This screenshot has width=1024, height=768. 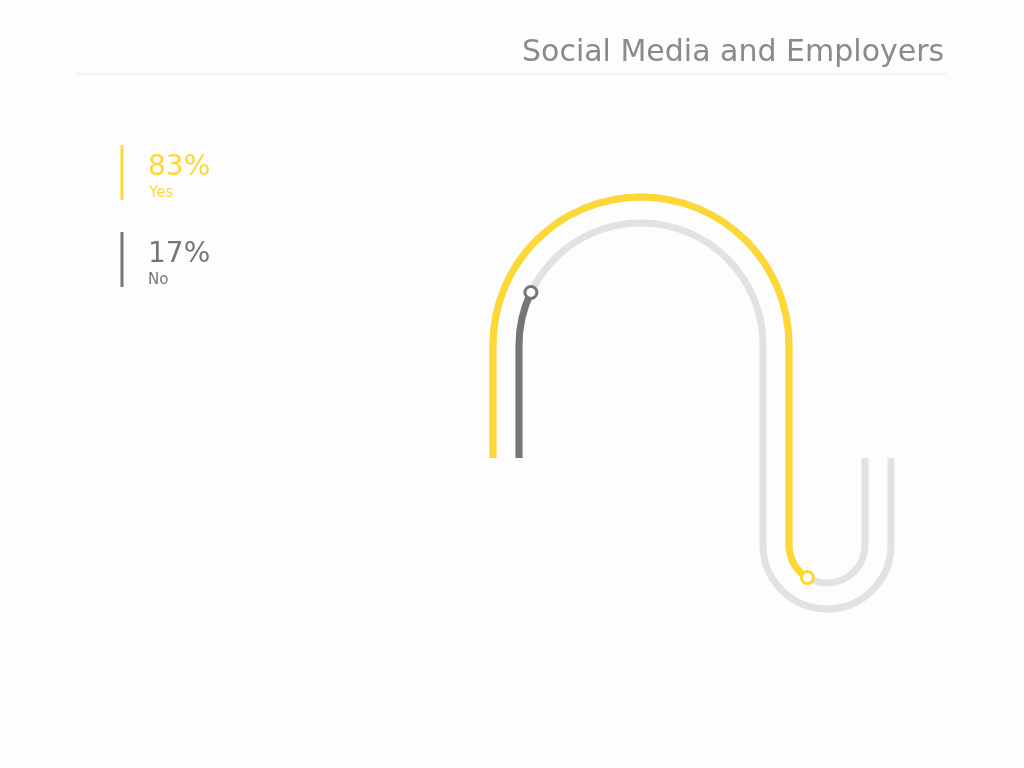 What do you see at coordinates (179, 165) in the screenshot?
I see `data-label: 83%` at bounding box center [179, 165].